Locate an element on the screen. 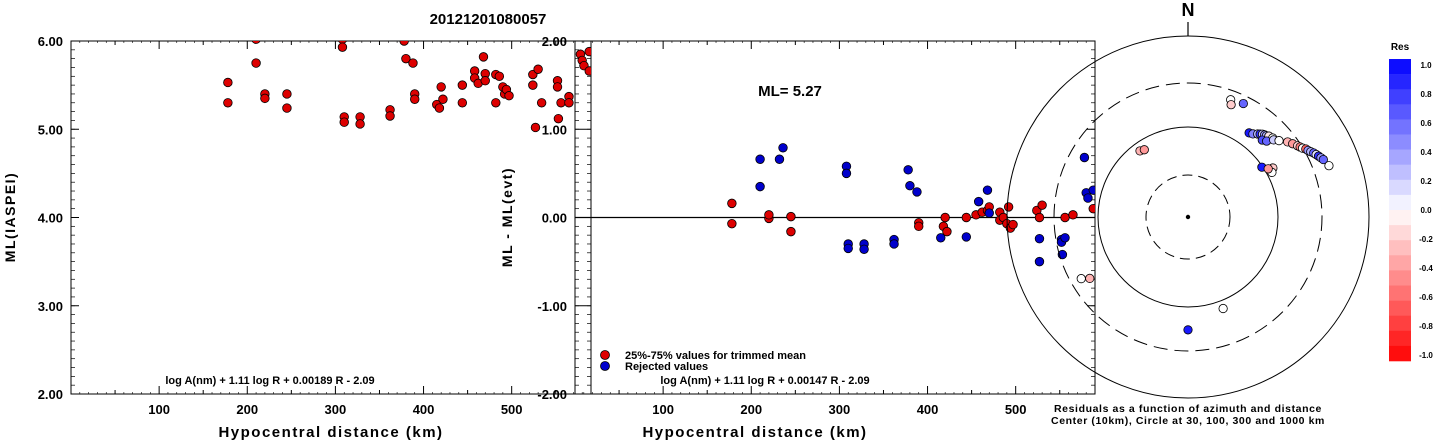 The image size is (1437, 441). legend-accepted-label: 25%-75% values for trimmed mean is located at coordinates (715, 356).